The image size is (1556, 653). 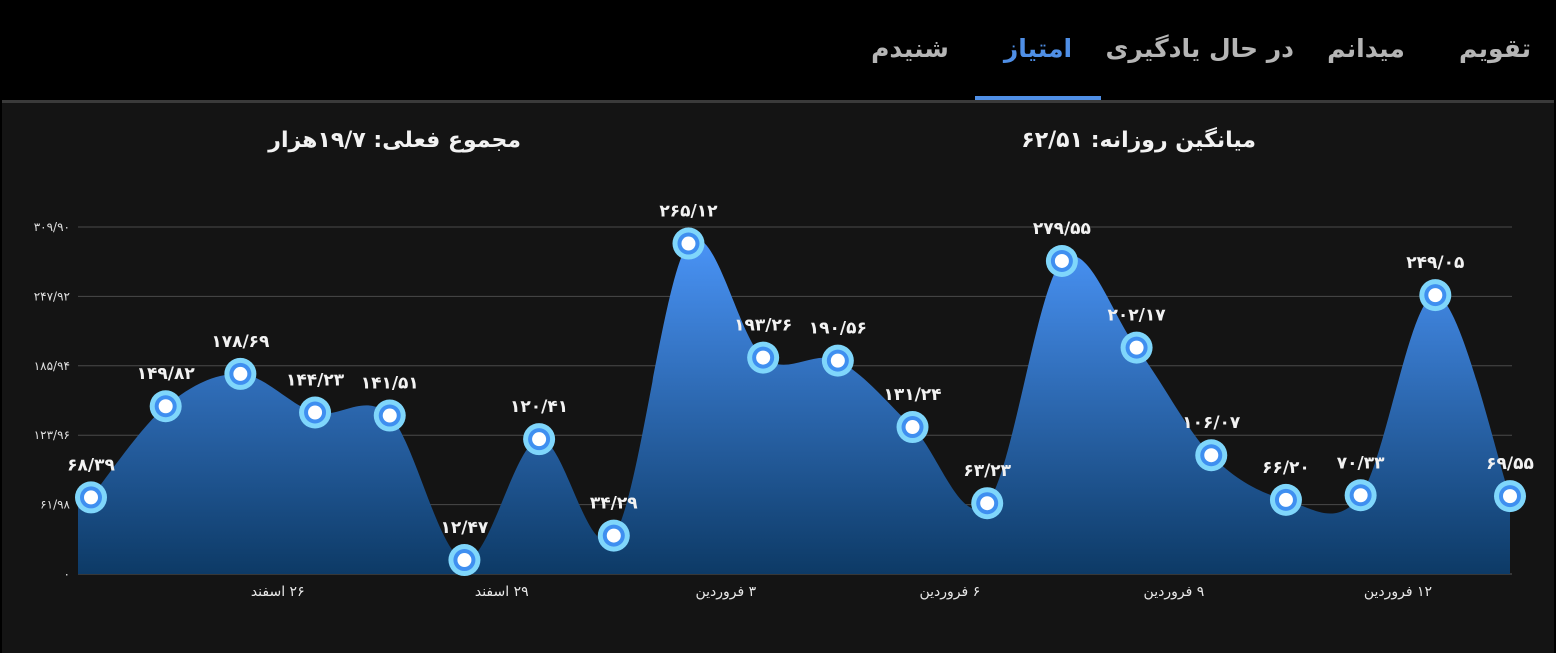 I want to click on y-tick-label: ۱۲۳/۹۶, so click(x=52, y=435).